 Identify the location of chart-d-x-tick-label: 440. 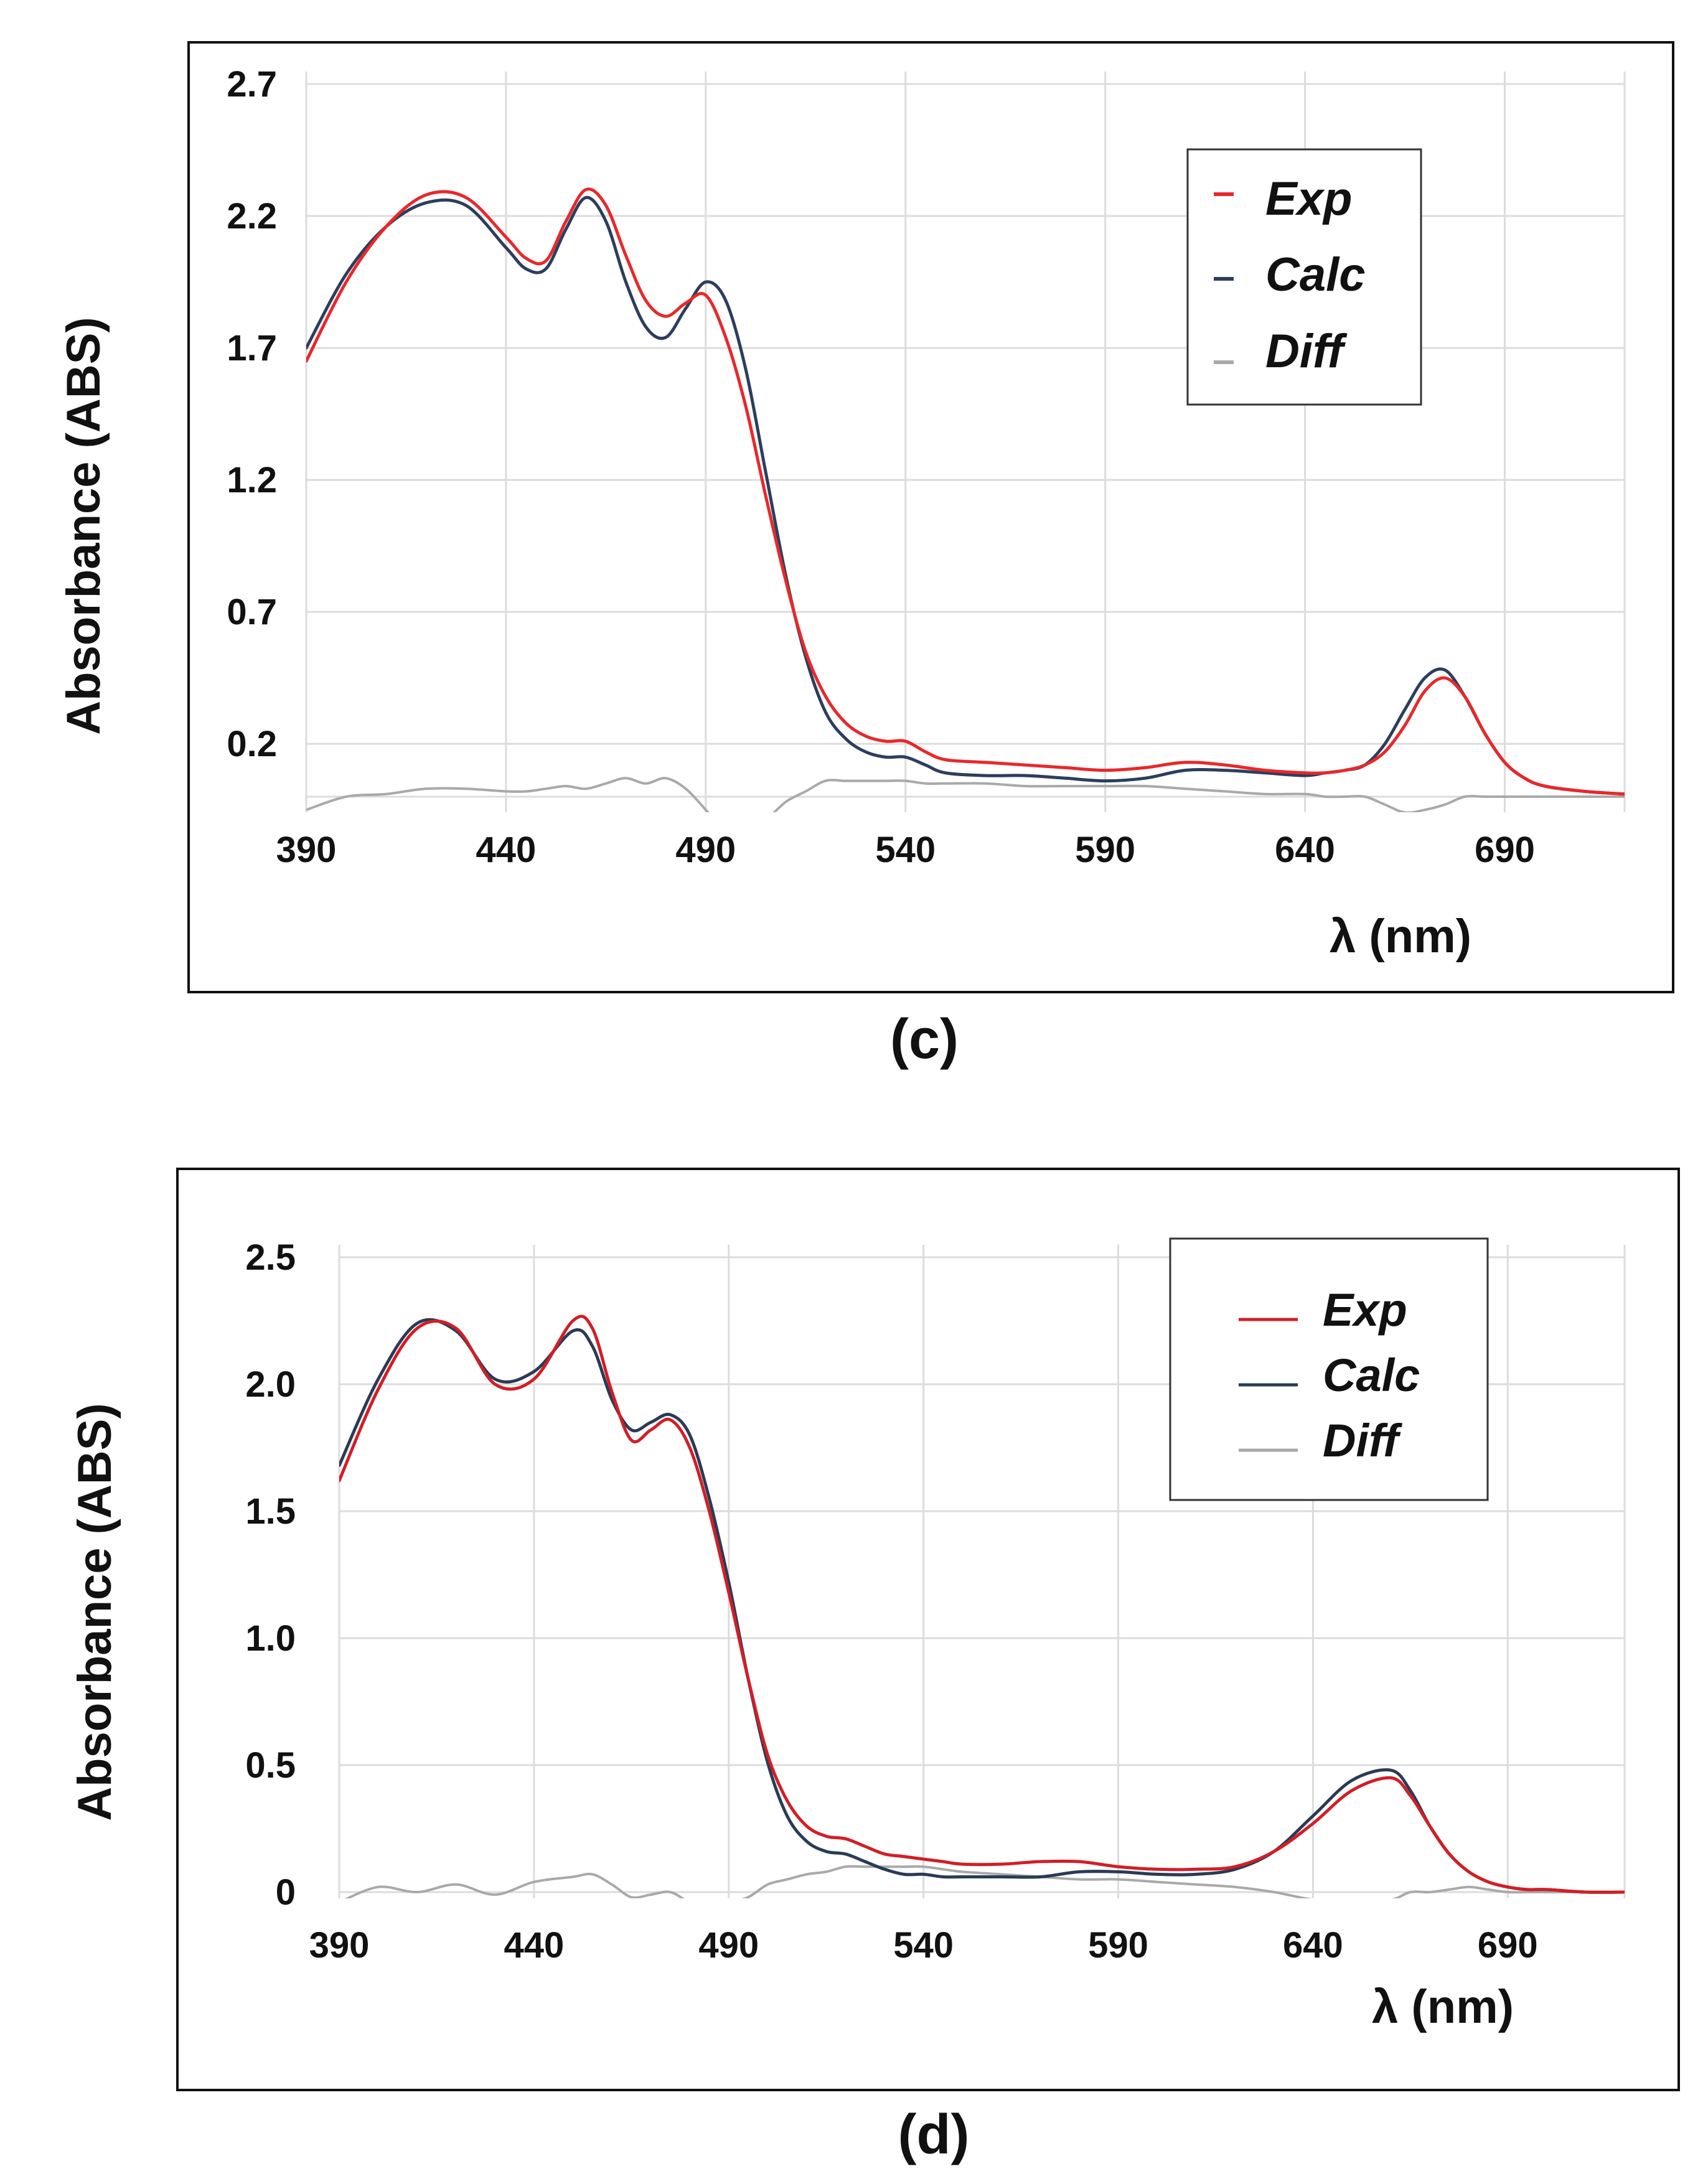
(534, 1945).